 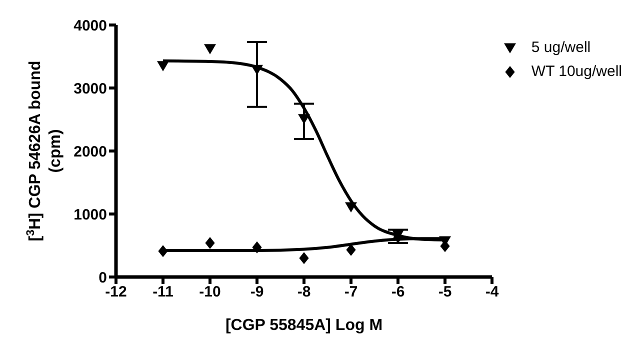 I want to click on x-tick-label: -5, so click(x=445, y=292).